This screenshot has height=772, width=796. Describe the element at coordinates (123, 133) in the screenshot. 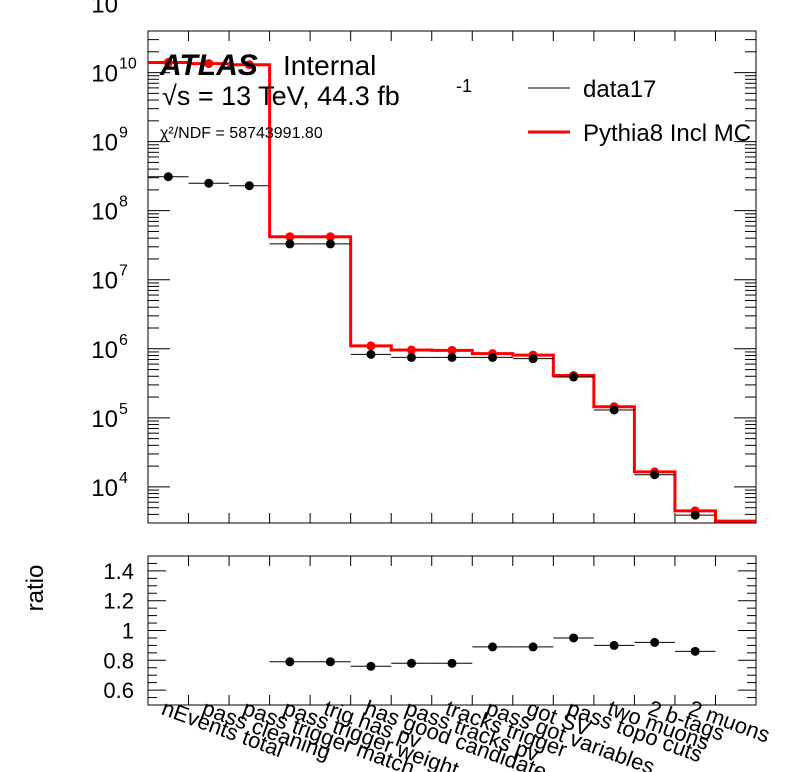

I see `y-tick-label-exponent: 9` at that location.